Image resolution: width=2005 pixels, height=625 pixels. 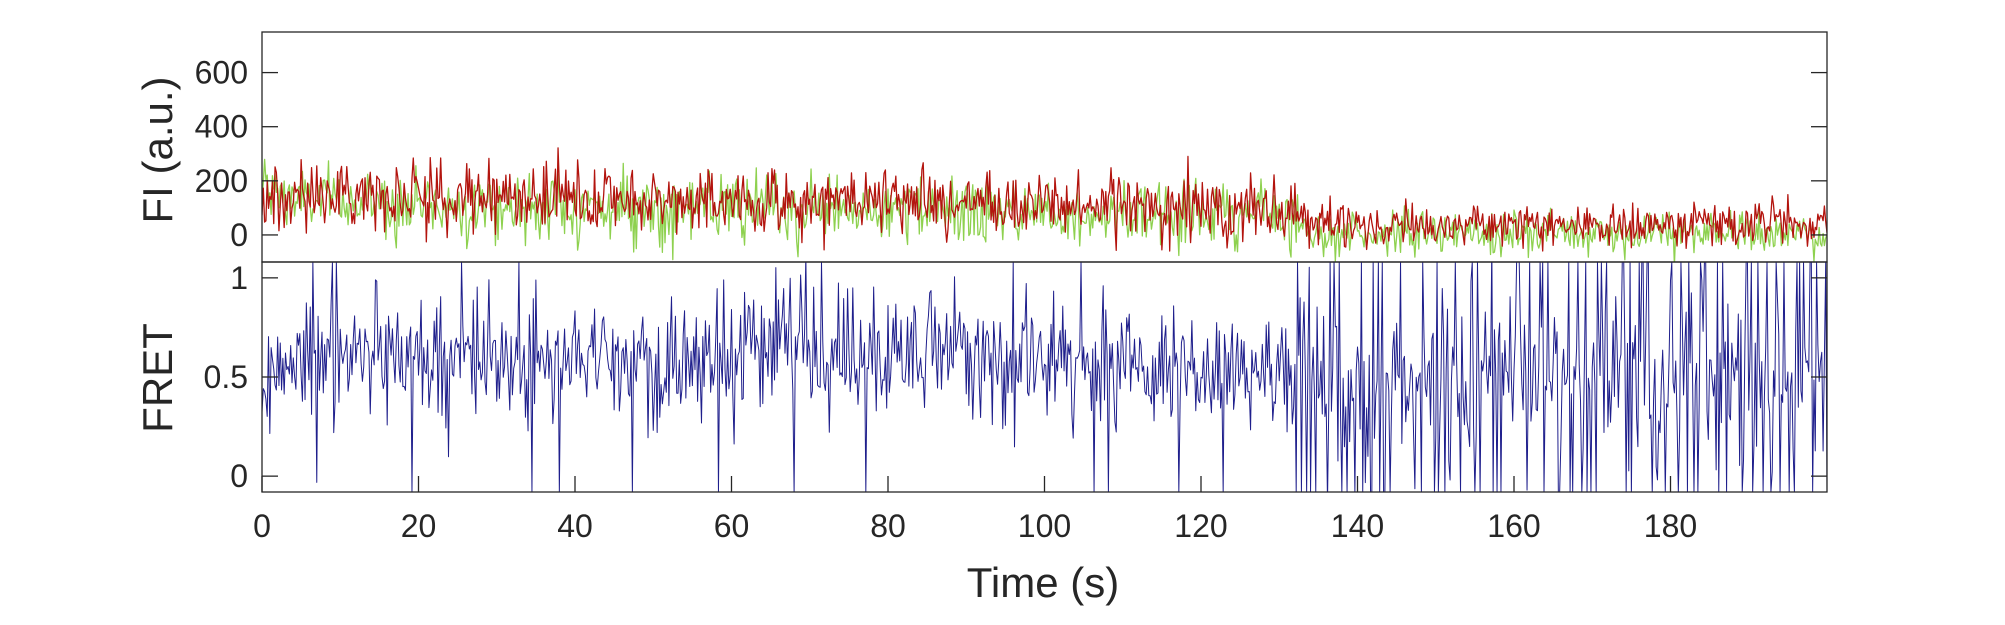 I want to click on x-tick-label: 100, so click(x=1044, y=526).